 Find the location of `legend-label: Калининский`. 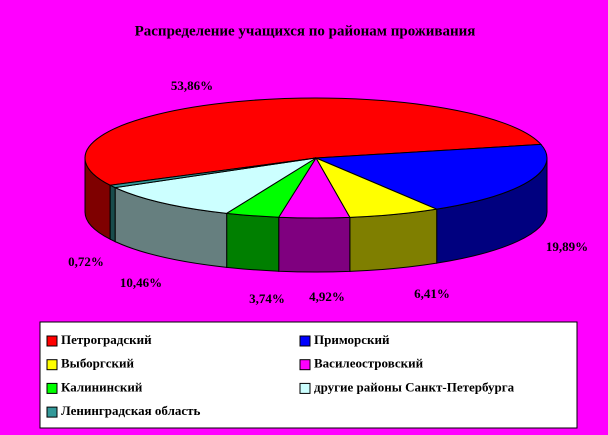

legend-label: Калининский is located at coordinates (102, 386).